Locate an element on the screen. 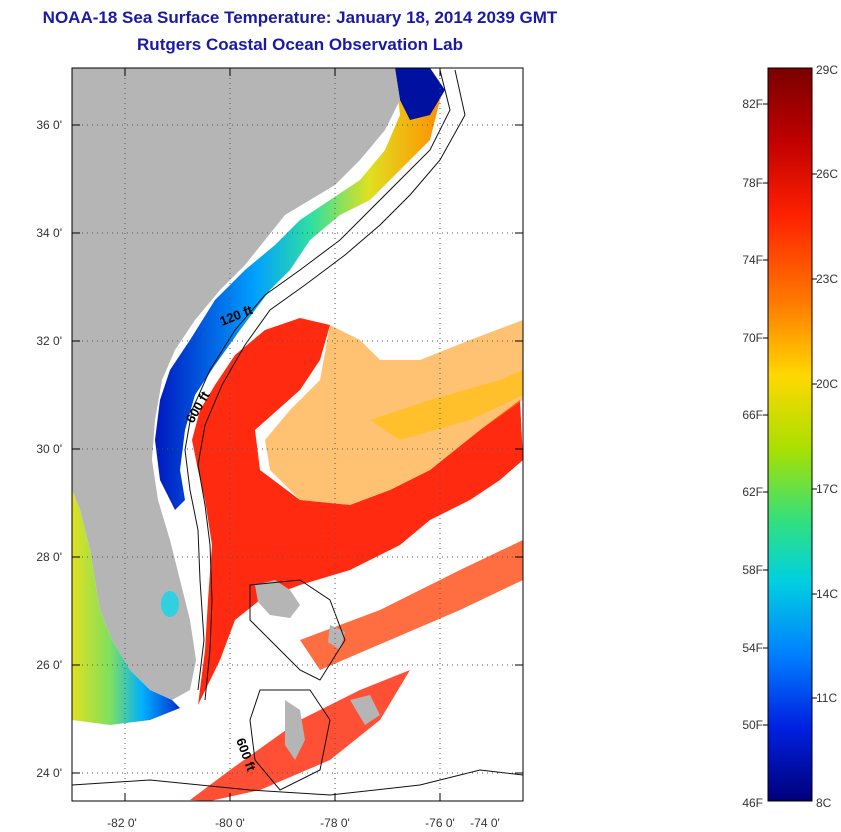  colorbar-label-54f: 54F is located at coordinates (752, 648).